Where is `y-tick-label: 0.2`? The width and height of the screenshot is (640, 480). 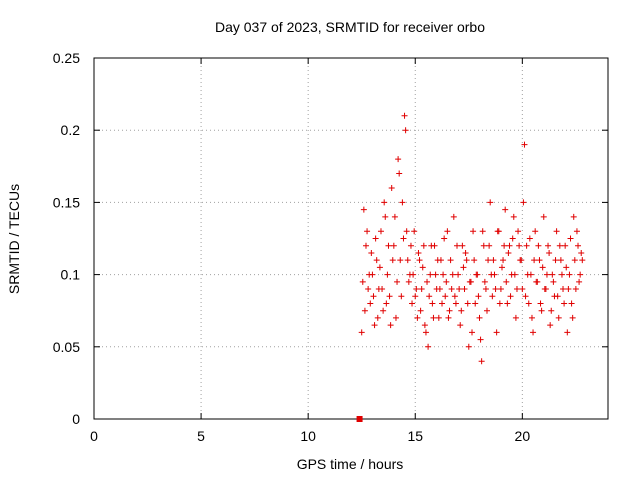 y-tick-label: 0.2 is located at coordinates (71, 130).